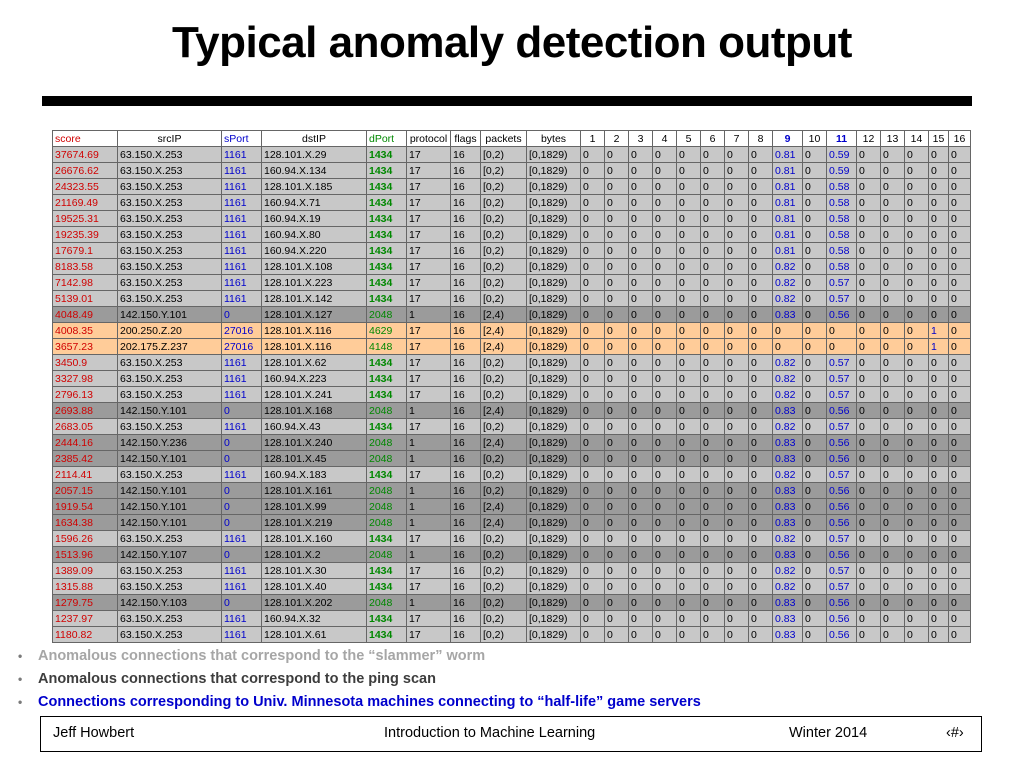 The image size is (1024, 768). Describe the element at coordinates (787, 154) in the screenshot. I see `table-cell: 0.81` at that location.